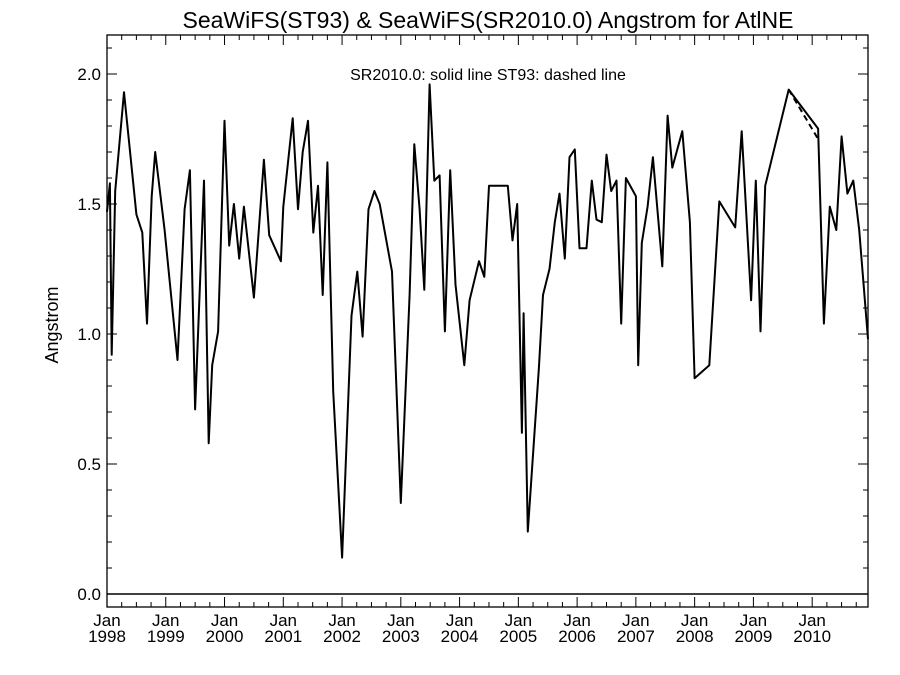  Describe the element at coordinates (401, 636) in the screenshot. I see `x-tick-year-label: 2003` at that location.